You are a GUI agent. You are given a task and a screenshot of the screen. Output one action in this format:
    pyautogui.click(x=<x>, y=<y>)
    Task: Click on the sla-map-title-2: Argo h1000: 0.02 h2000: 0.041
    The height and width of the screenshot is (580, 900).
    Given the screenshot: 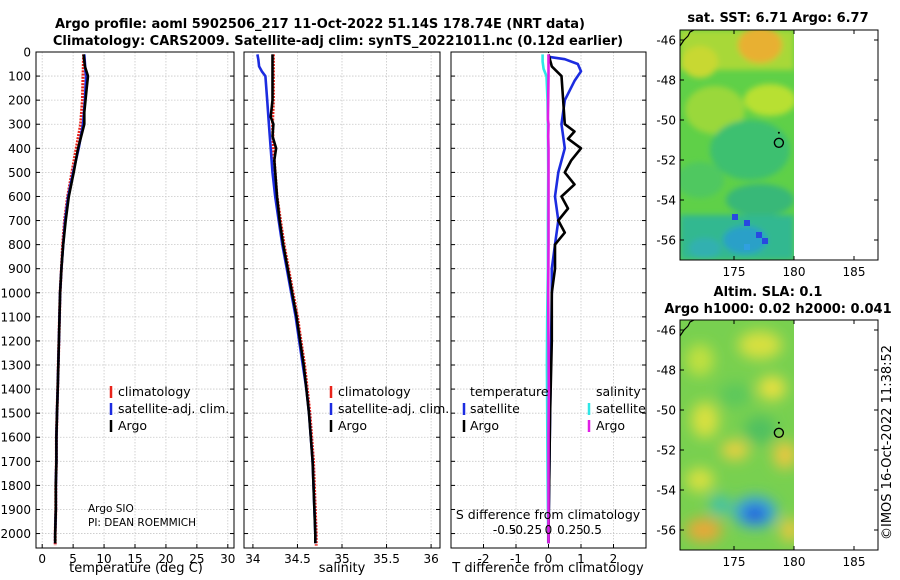 What is the action you would take?
    pyautogui.click(x=777, y=309)
    